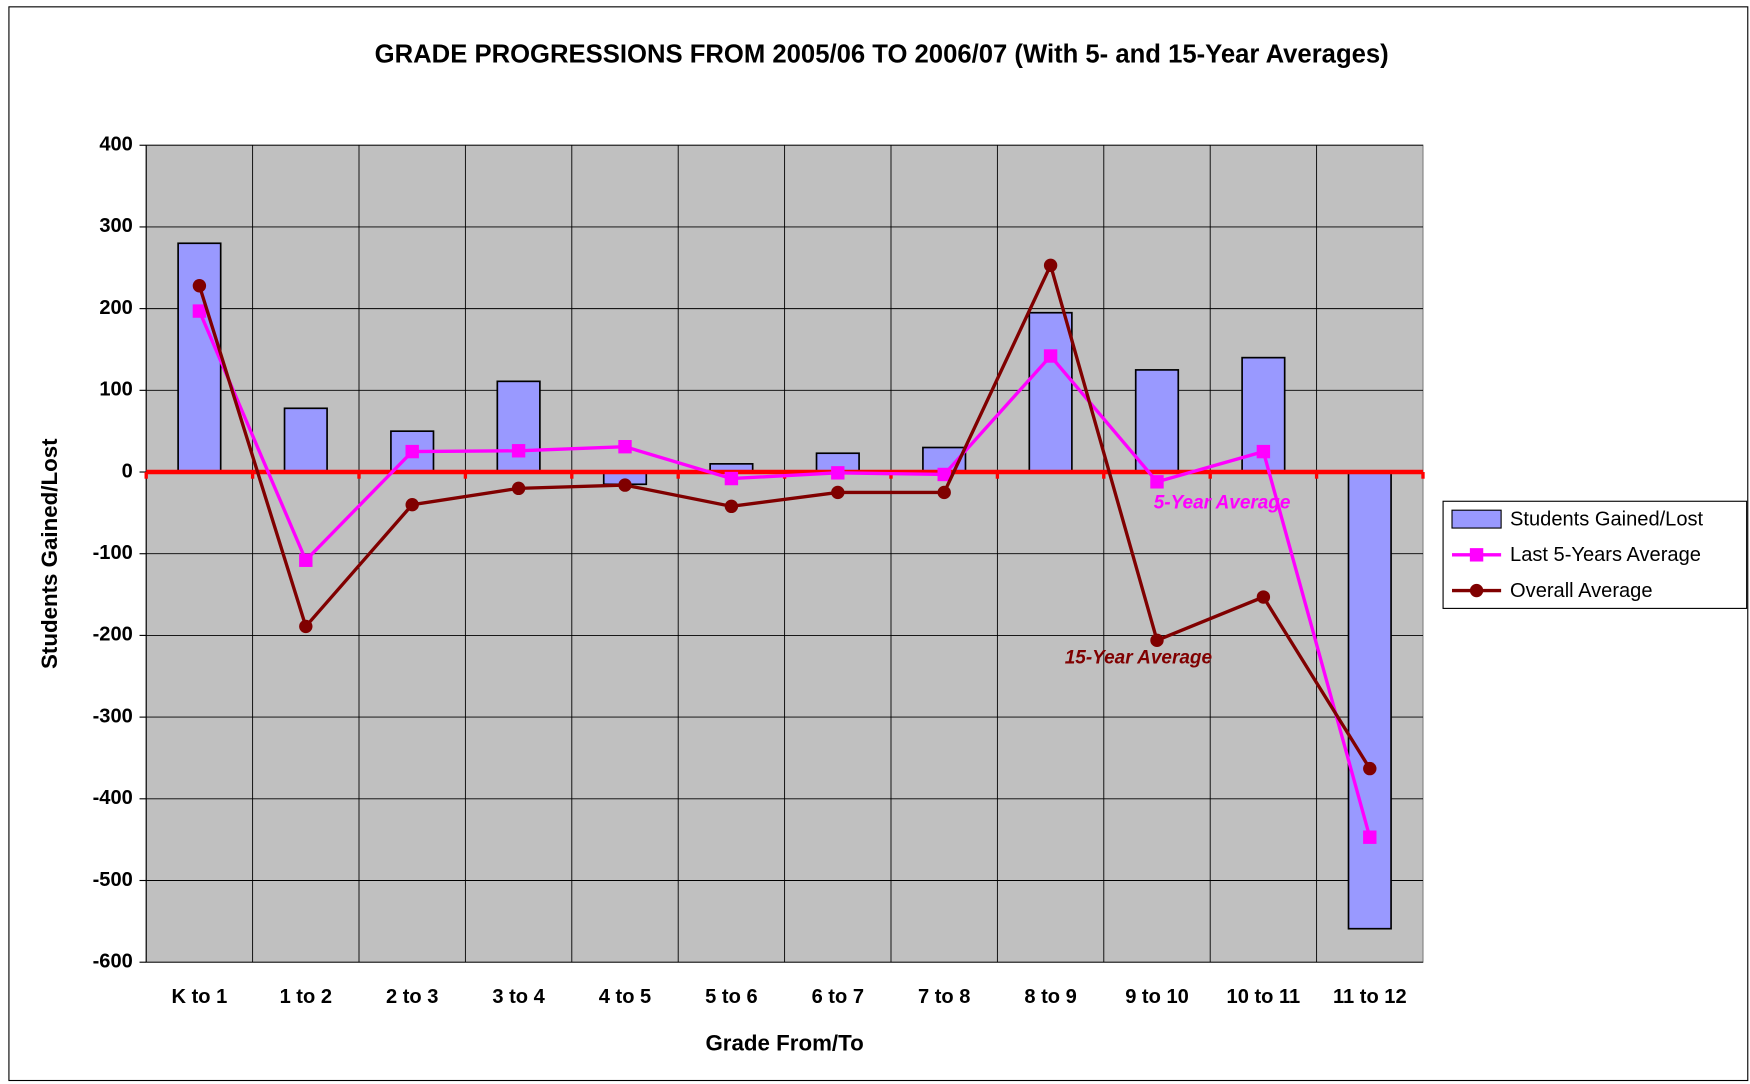 The height and width of the screenshot is (1084, 1750). I want to click on y-tick-label: -400, so click(113, 798).